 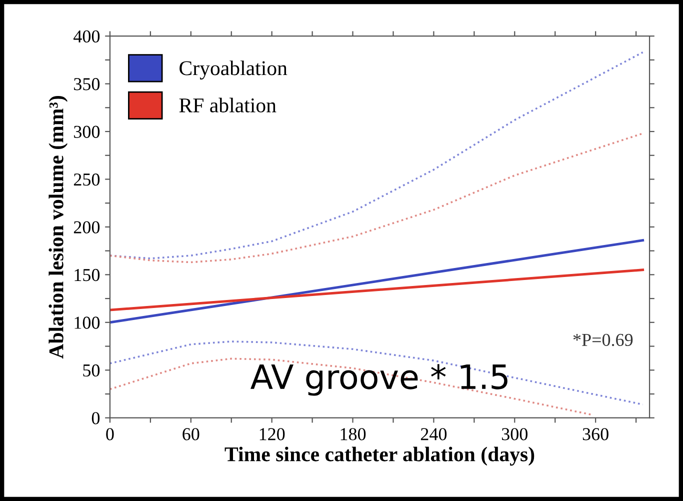 I want to click on y-tick-label: 0, so click(x=96, y=418).